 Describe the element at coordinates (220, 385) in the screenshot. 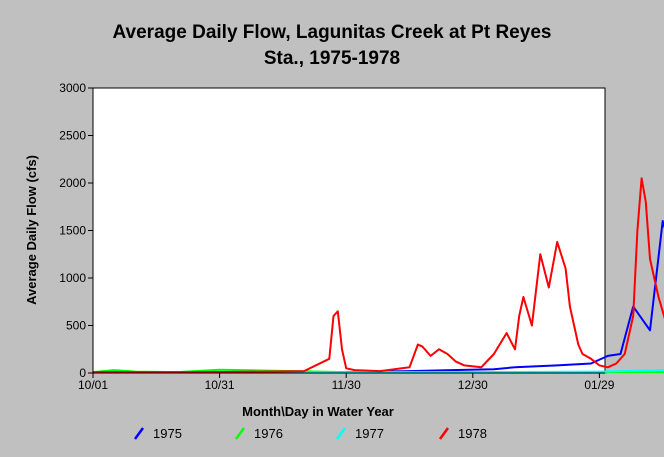

I see `x-tick-label: 10/31` at that location.